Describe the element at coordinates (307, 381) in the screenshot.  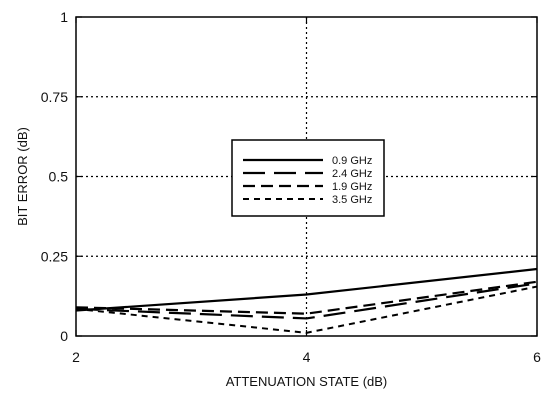
I see `x-axis-label: ATTENUATION STATE (dB)` at that location.